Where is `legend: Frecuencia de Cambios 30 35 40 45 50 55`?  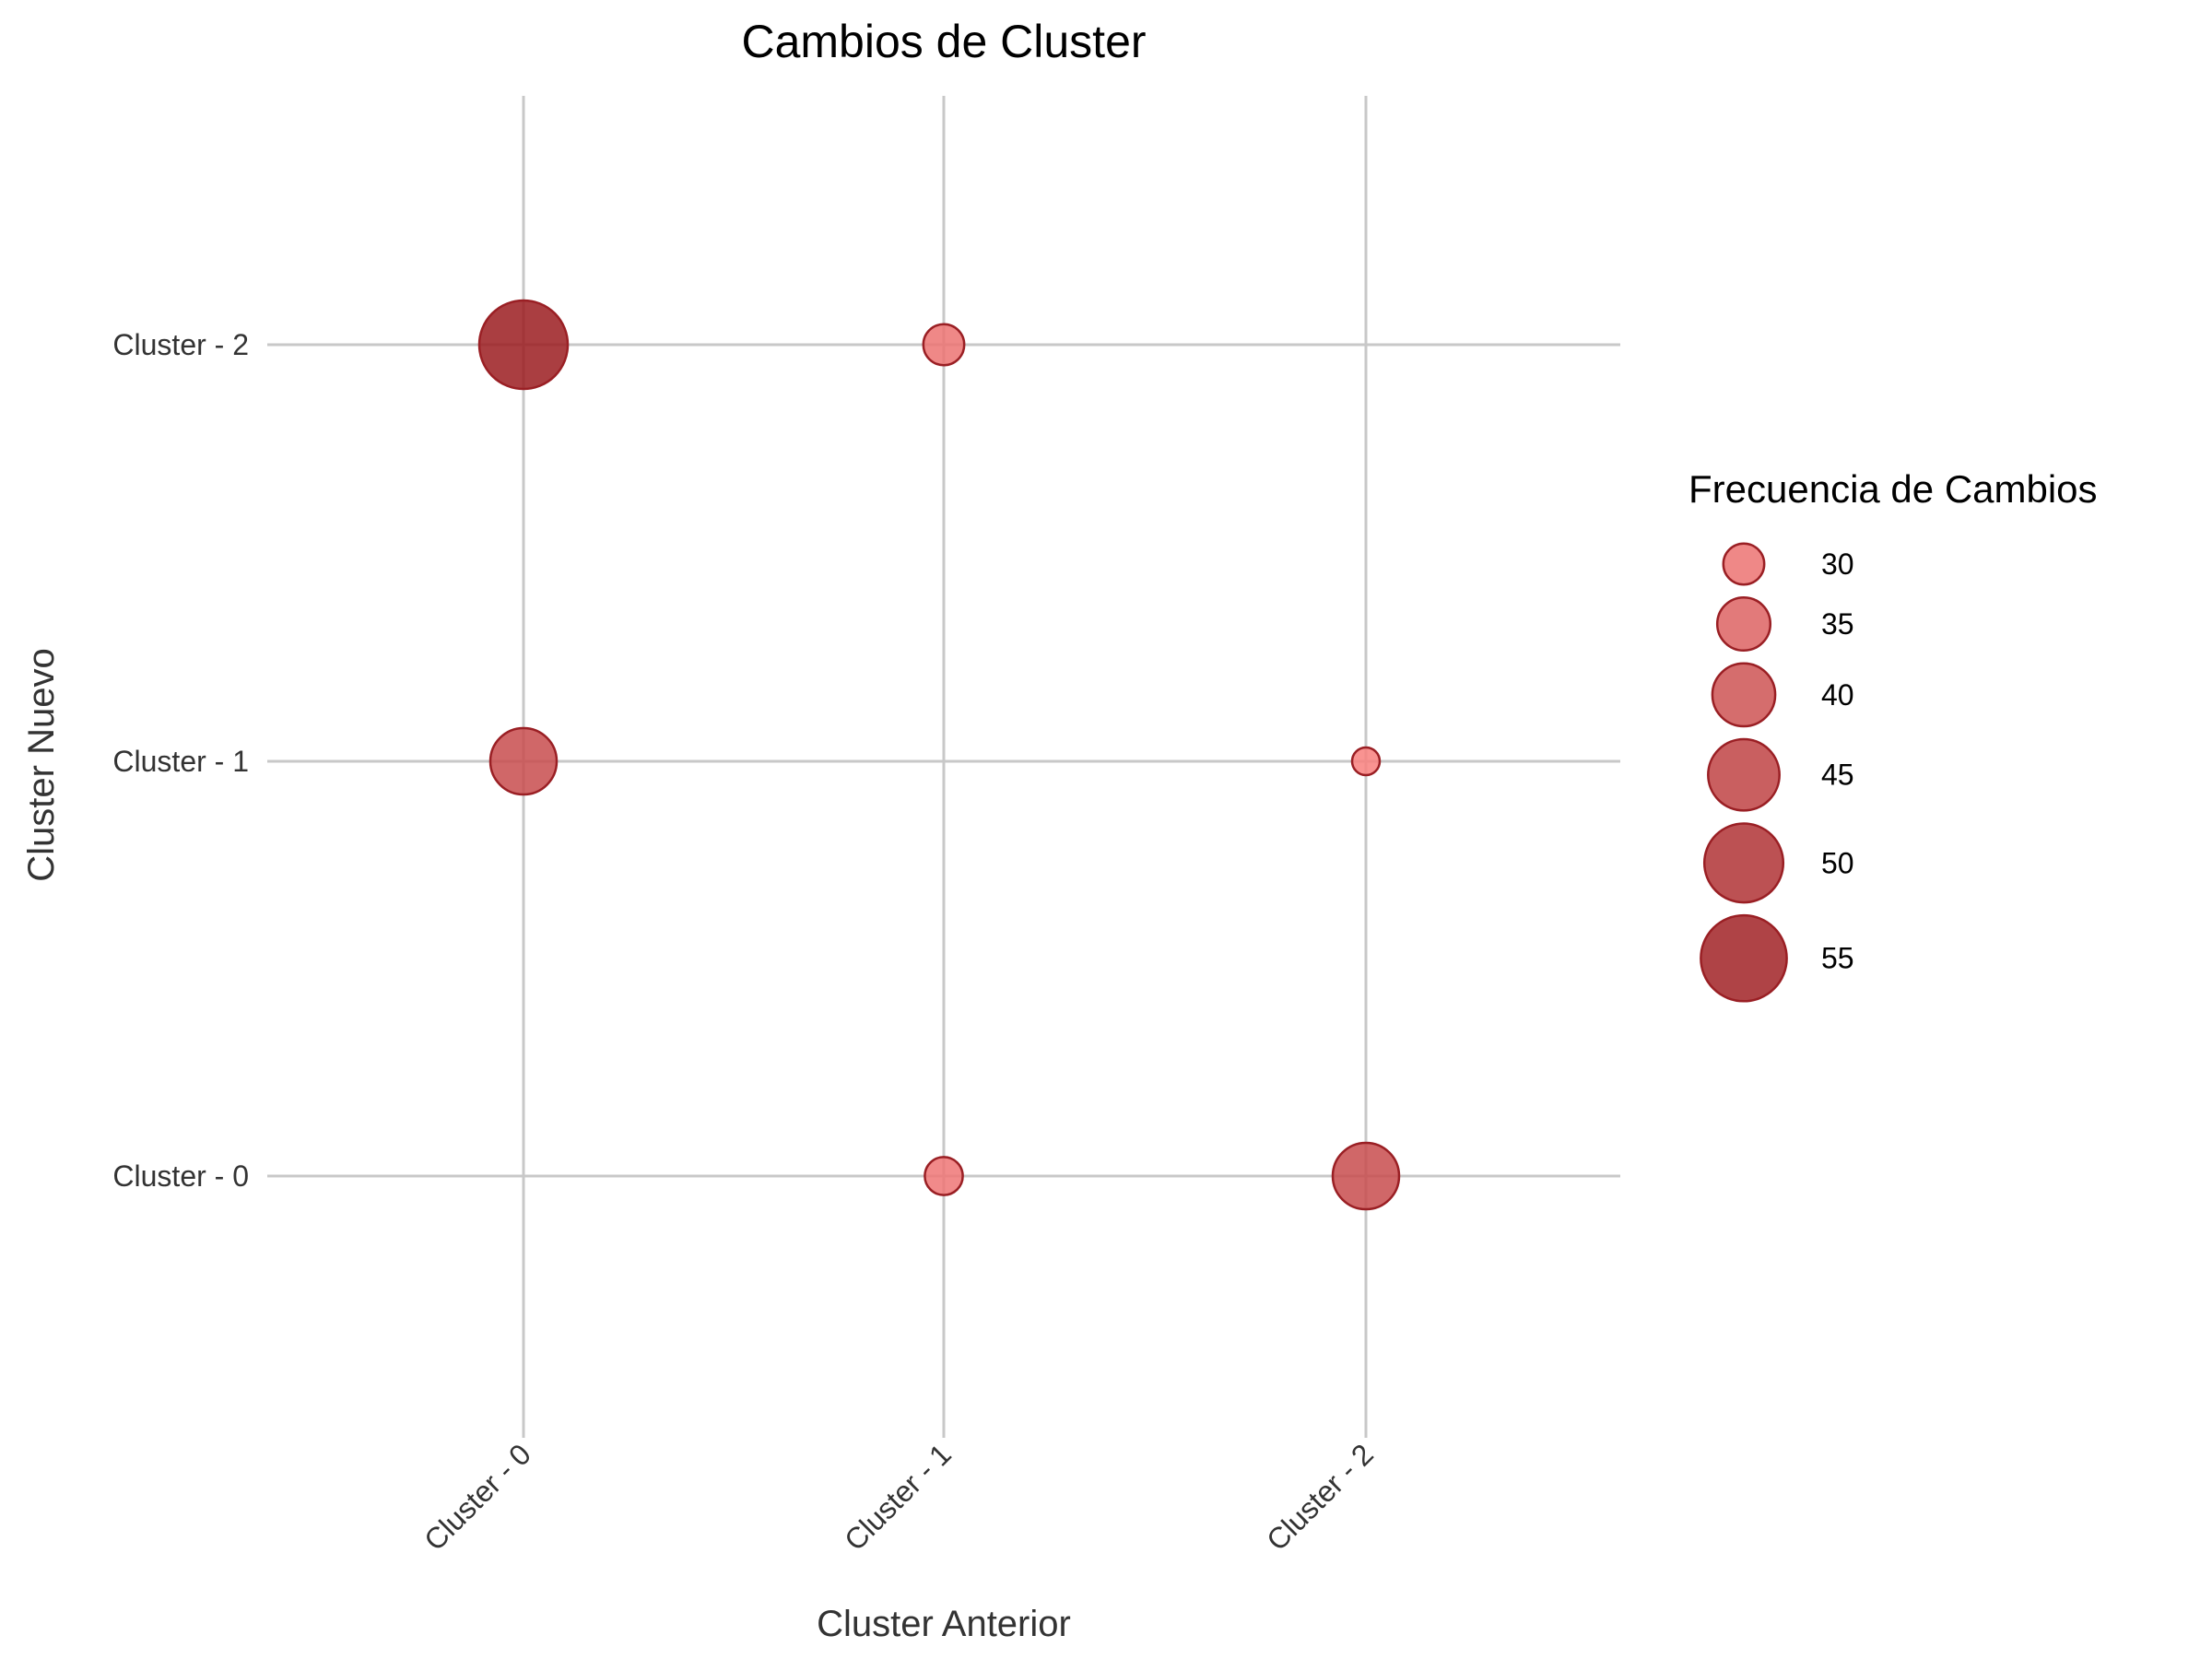 legend: Frecuencia de Cambios 30 35 40 45 50 55 is located at coordinates (1893, 735).